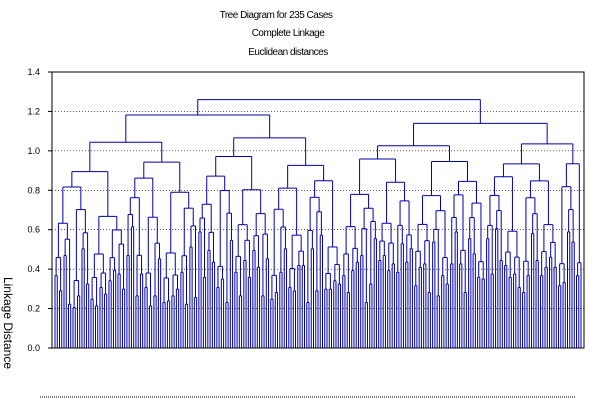 Image resolution: width=601 pixels, height=400 pixels. What do you see at coordinates (33, 111) in the screenshot?
I see `y-tick-label: 1.2` at bounding box center [33, 111].